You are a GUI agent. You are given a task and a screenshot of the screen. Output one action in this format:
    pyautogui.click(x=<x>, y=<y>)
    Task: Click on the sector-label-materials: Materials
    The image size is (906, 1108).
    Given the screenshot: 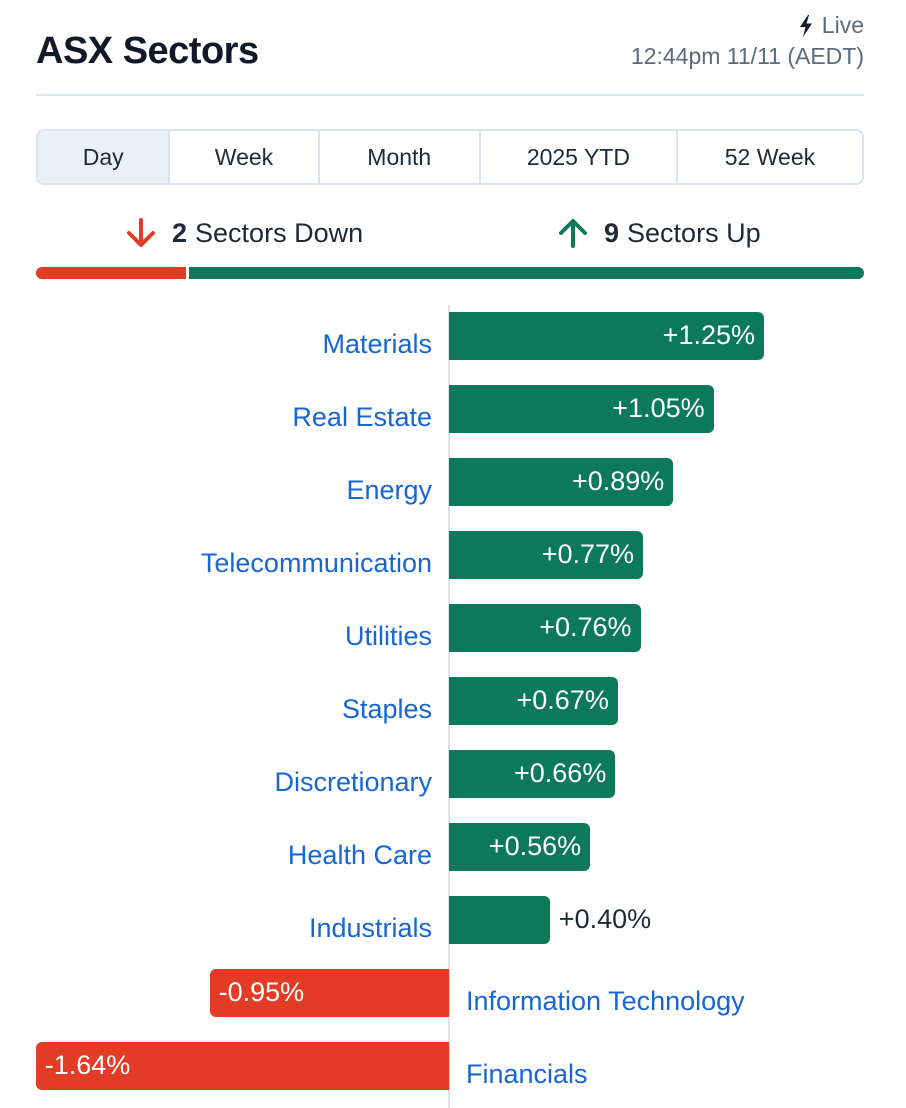 What is the action you would take?
    pyautogui.click(x=377, y=344)
    